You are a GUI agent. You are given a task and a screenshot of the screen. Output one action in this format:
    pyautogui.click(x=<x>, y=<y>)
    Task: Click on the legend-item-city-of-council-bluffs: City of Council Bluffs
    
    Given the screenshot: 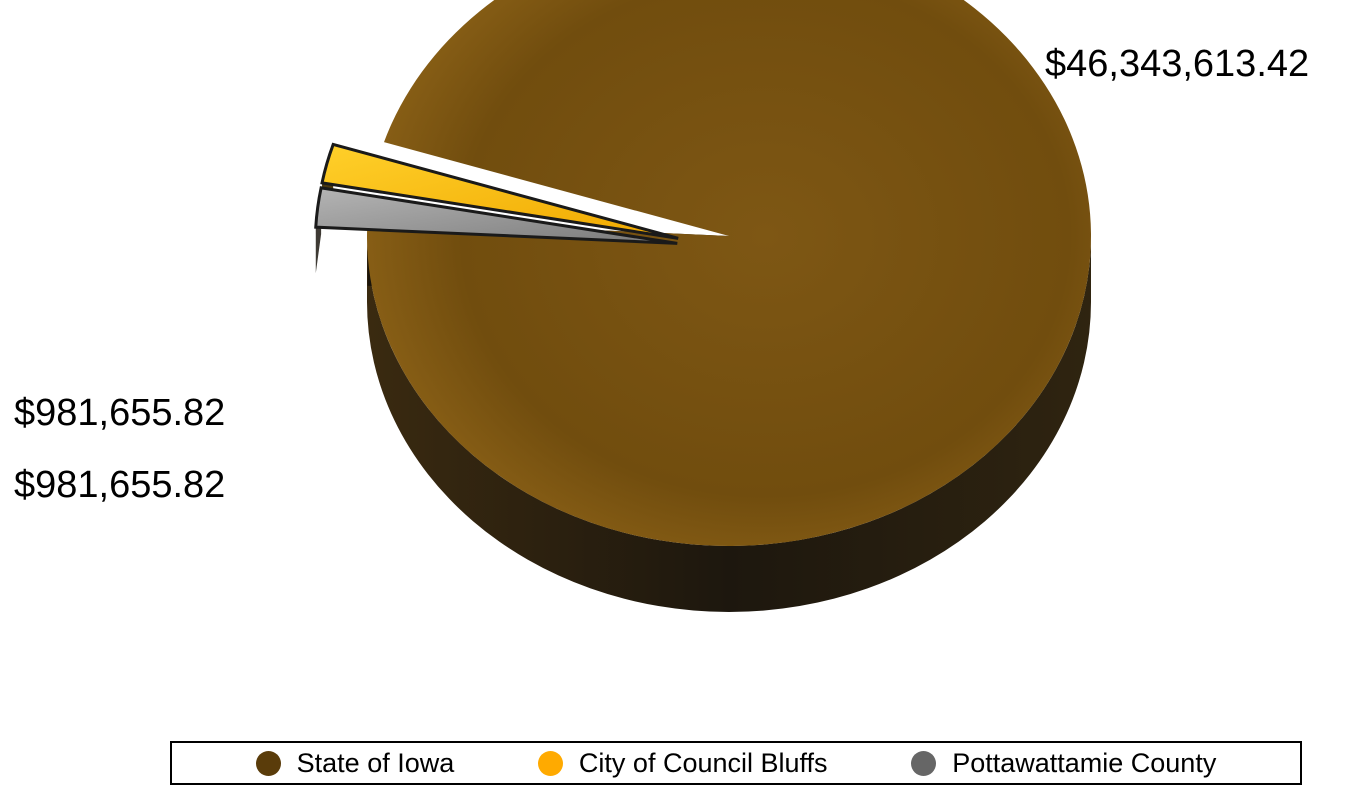 What is the action you would take?
    pyautogui.click(x=682, y=763)
    